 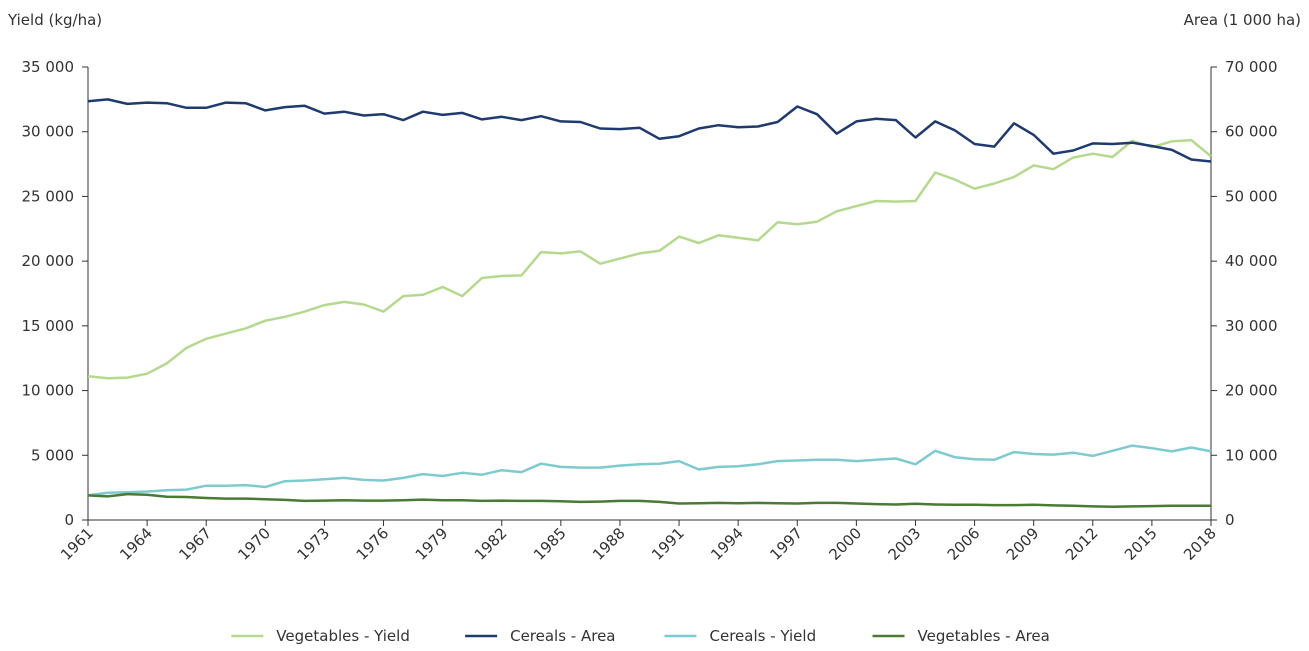 What do you see at coordinates (48, 132) in the screenshot?
I see `y-tick-label: 30 000` at bounding box center [48, 132].